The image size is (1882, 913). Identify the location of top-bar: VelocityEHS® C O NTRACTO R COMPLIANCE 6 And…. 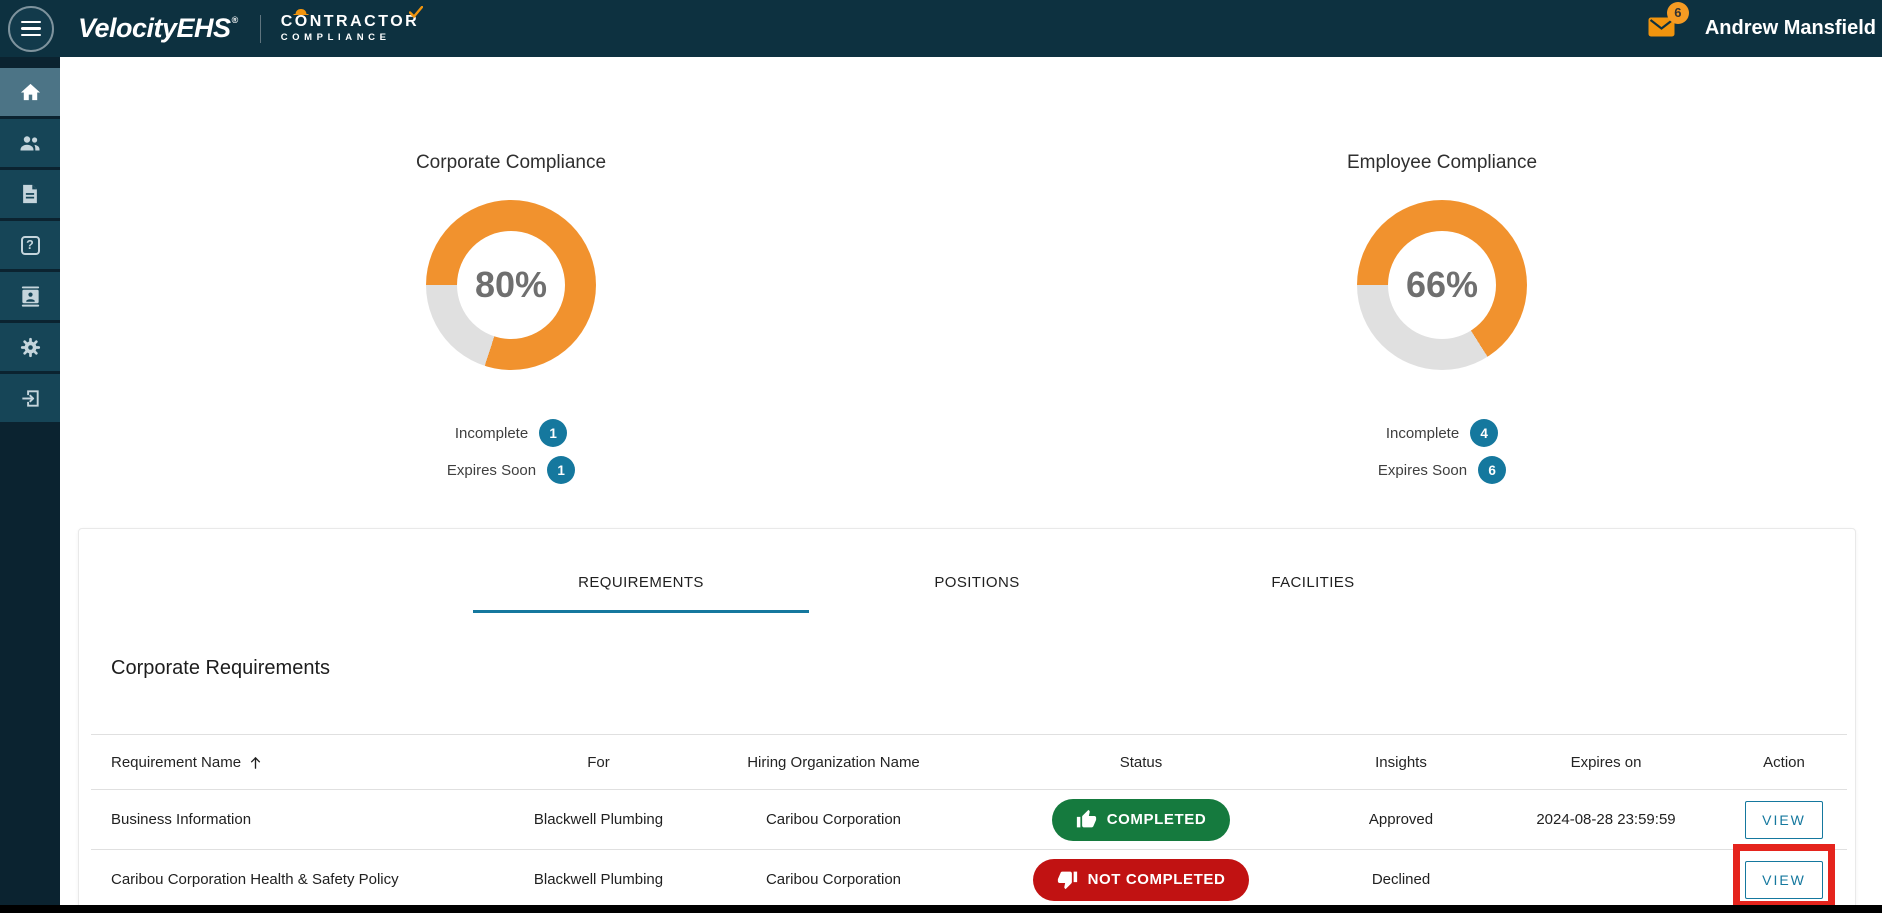
(941, 28).